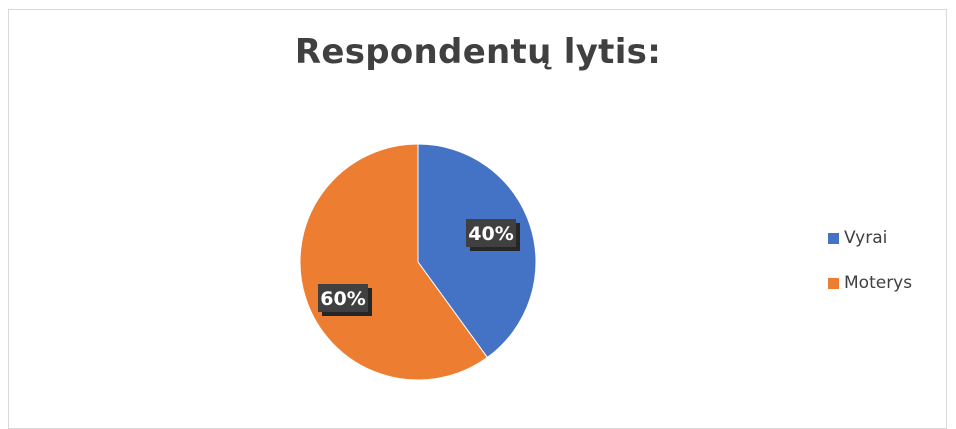  What do you see at coordinates (866, 238) in the screenshot?
I see `legend-label-vyrai: Vyrai` at bounding box center [866, 238].